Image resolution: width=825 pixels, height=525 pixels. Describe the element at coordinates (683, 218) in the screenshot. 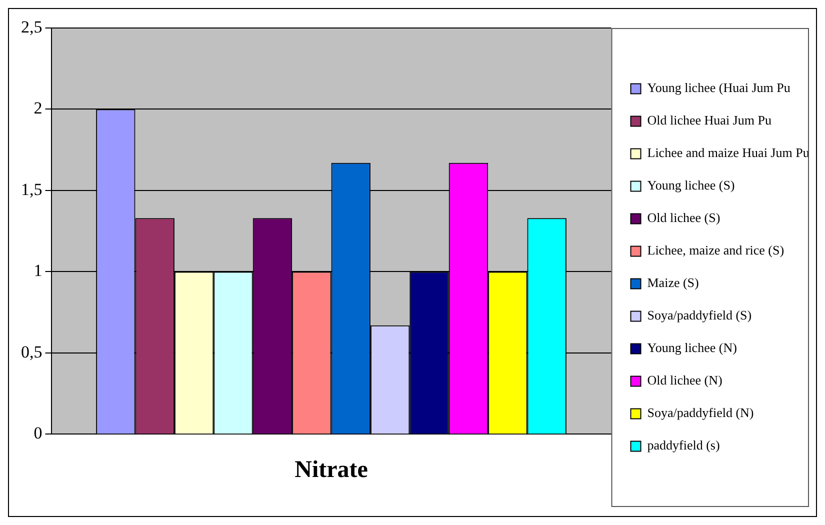

I see `legend-label: Old lichee (S)` at that location.